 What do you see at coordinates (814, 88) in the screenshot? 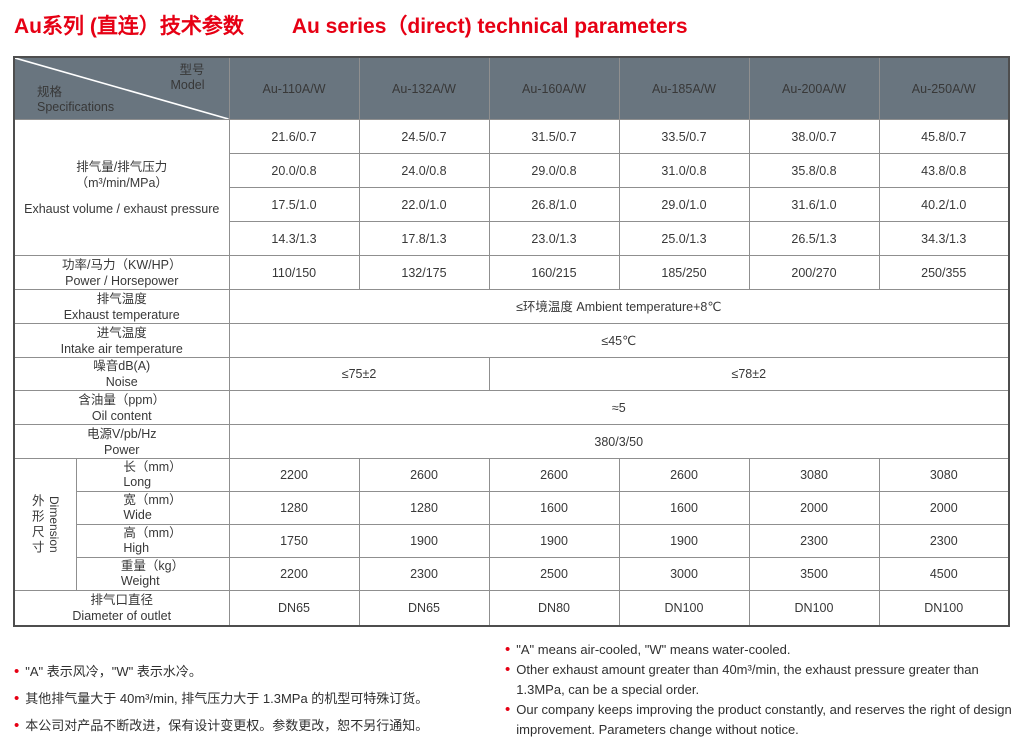
I see `model-header: Au-200A/W` at bounding box center [814, 88].